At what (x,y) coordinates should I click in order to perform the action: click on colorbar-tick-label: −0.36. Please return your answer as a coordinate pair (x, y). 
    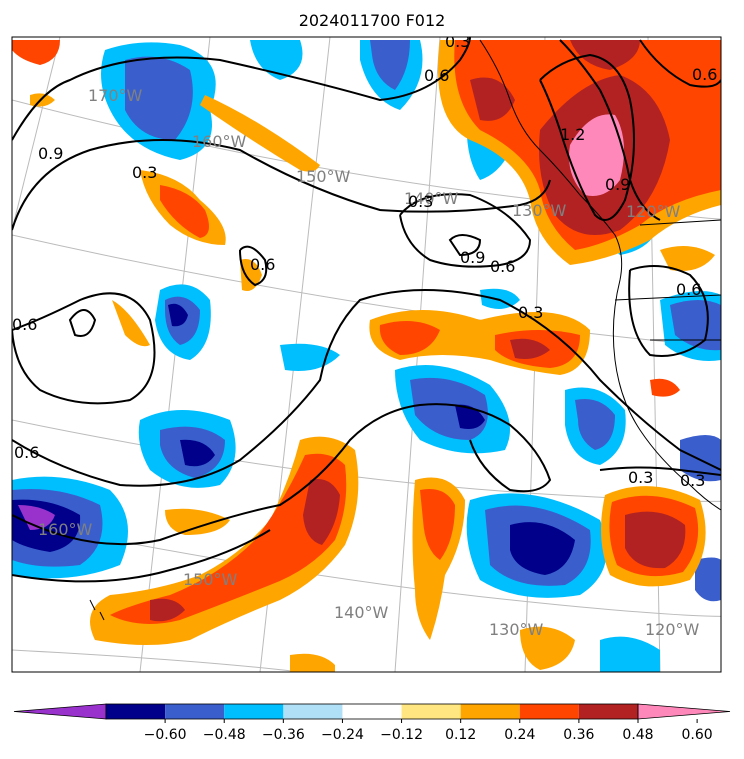
    Looking at the image, I should click on (283, 735).